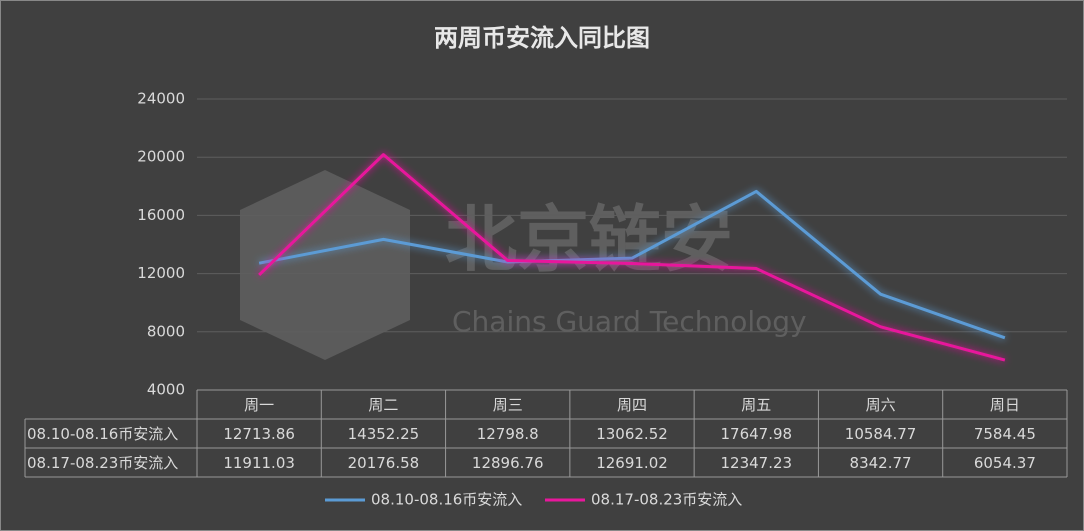 This screenshot has height=531, width=1084. What do you see at coordinates (881, 463) in the screenshot?
I see `table-cell: 8342.77` at bounding box center [881, 463].